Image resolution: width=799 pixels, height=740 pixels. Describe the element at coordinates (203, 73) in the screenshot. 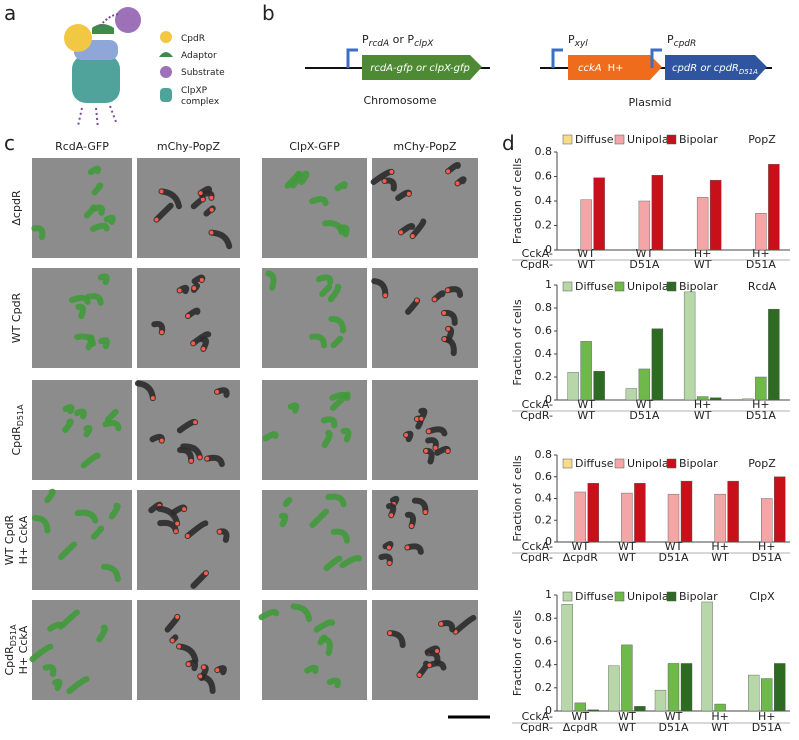

I see `legend-label: Substrate` at that location.